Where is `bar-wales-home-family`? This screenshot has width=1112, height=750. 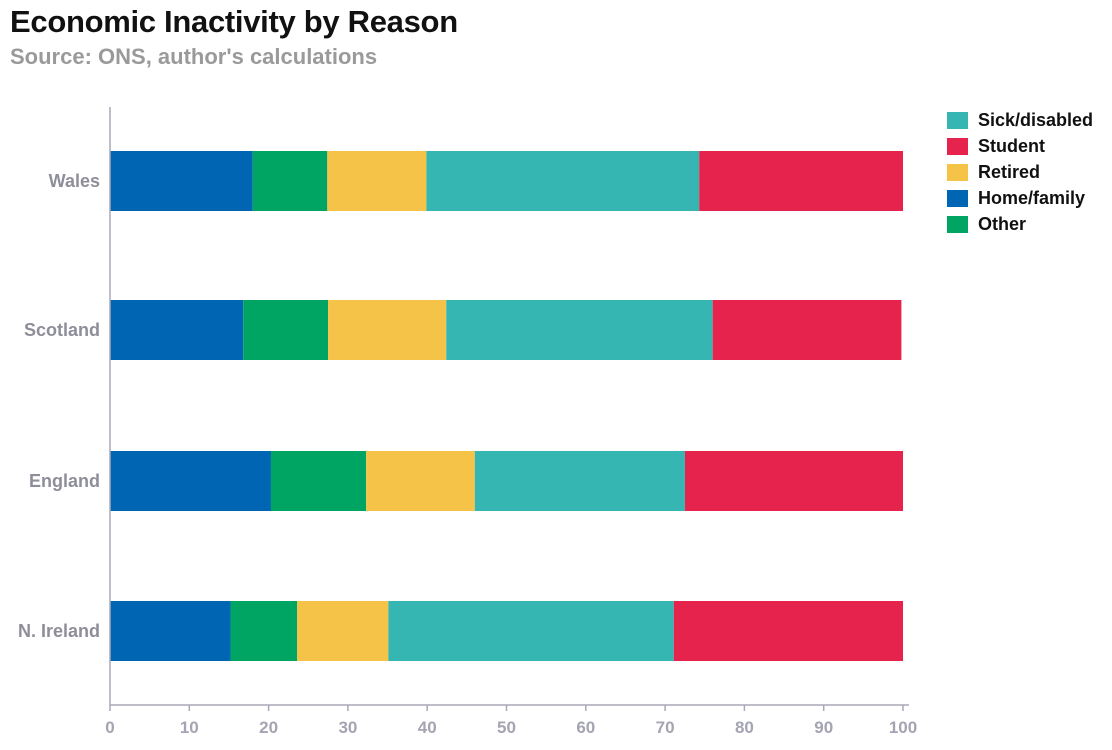 bar-wales-home-family is located at coordinates (181, 181).